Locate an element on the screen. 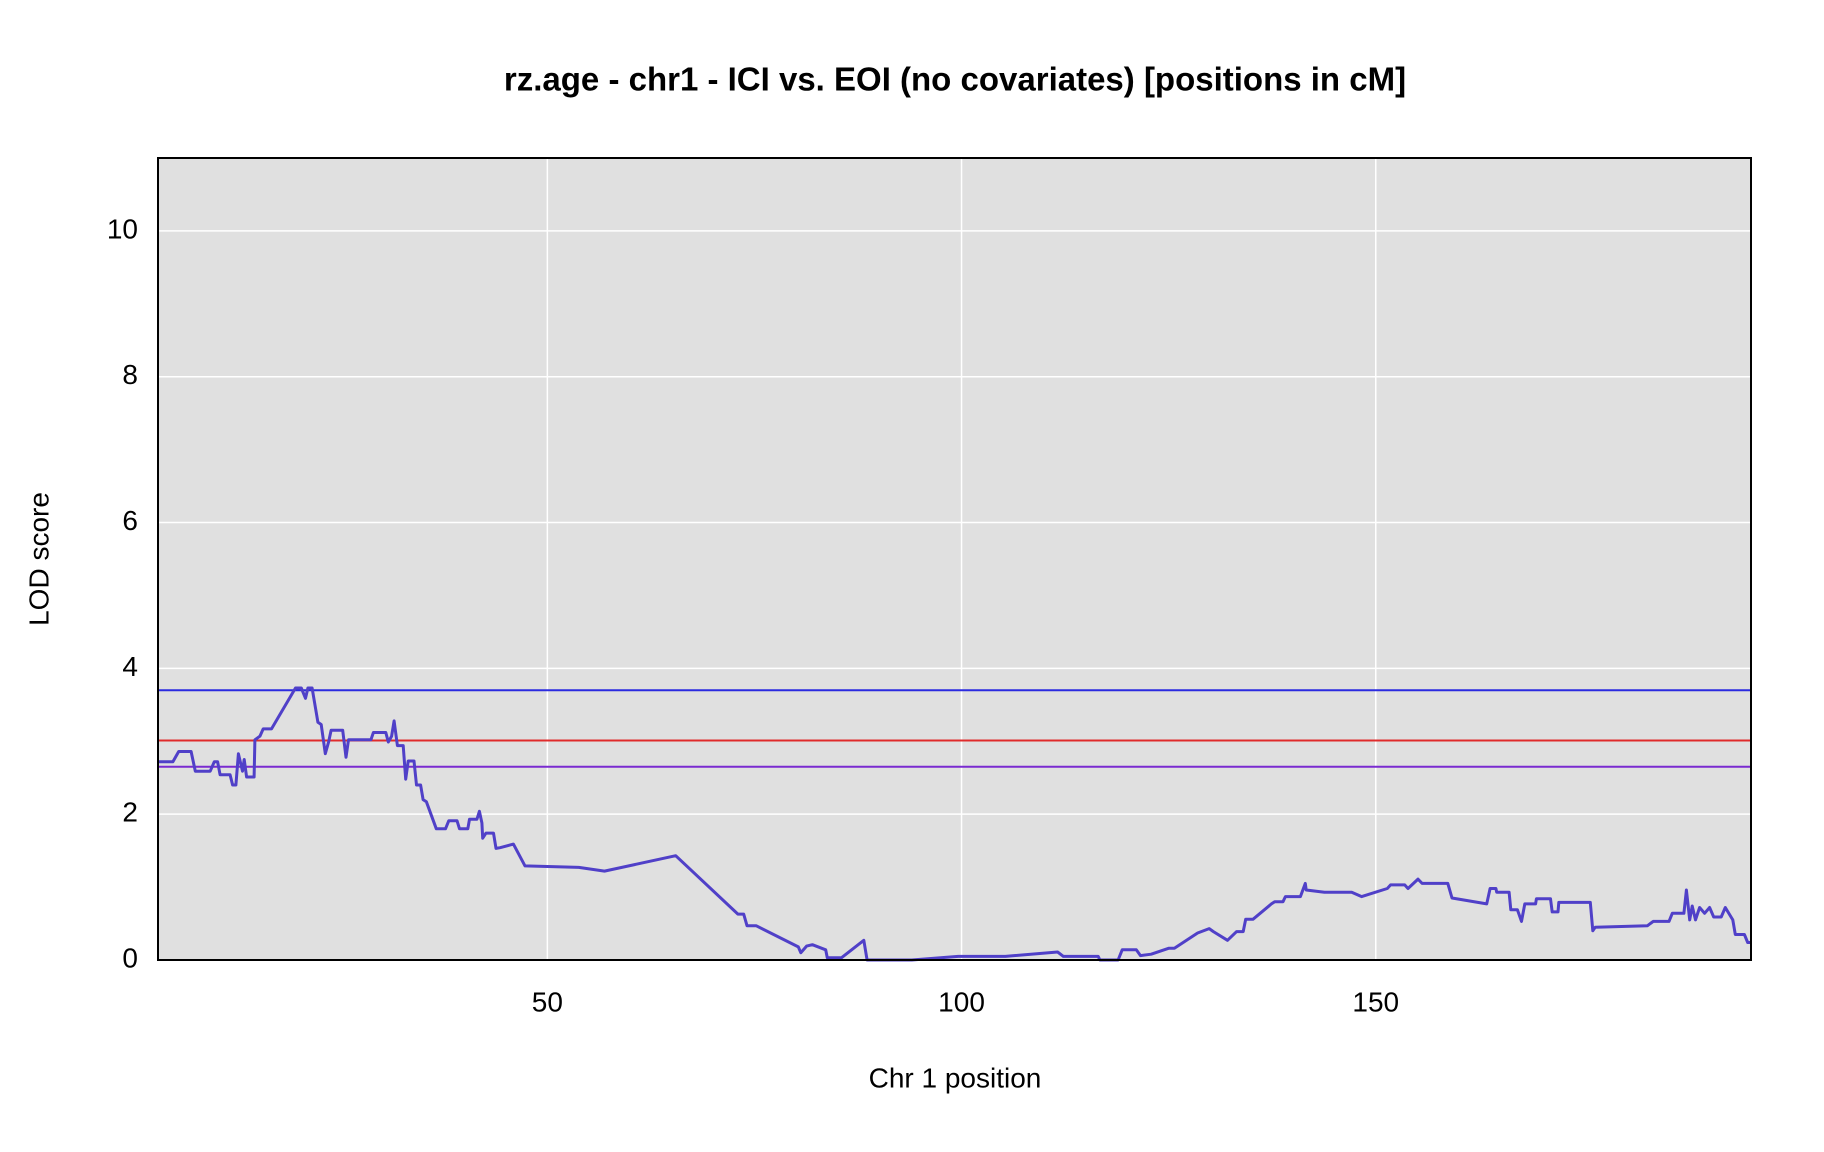 This screenshot has height=1152, width=1824. y-tick-label: 6 is located at coordinates (130, 520).